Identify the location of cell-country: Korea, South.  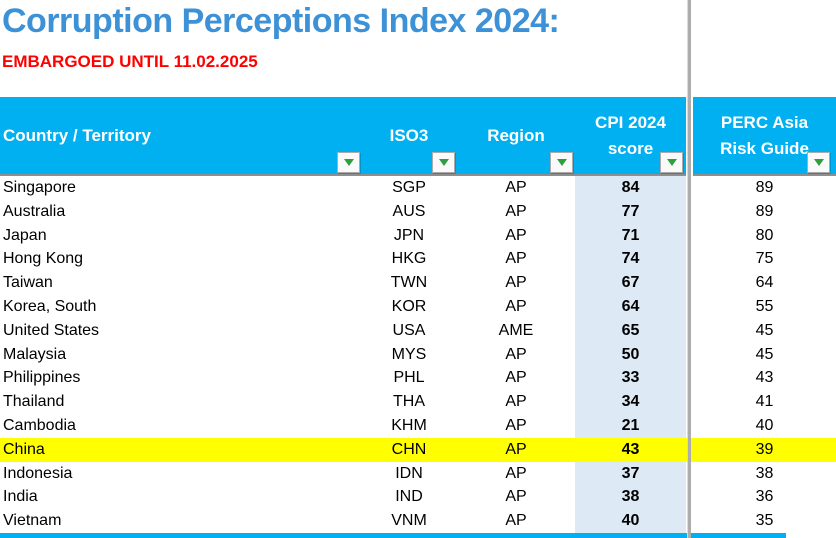
(50, 306).